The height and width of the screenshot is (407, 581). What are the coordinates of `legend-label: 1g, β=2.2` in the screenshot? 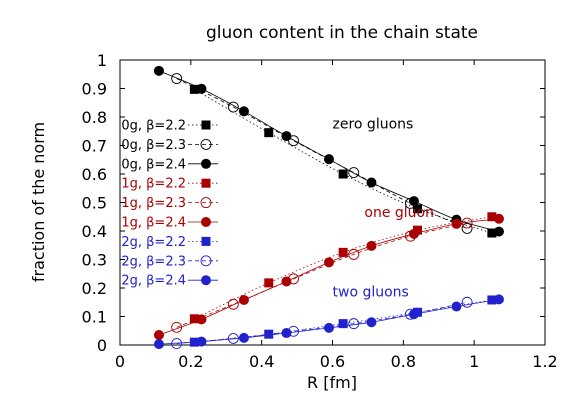 It's located at (153, 184).